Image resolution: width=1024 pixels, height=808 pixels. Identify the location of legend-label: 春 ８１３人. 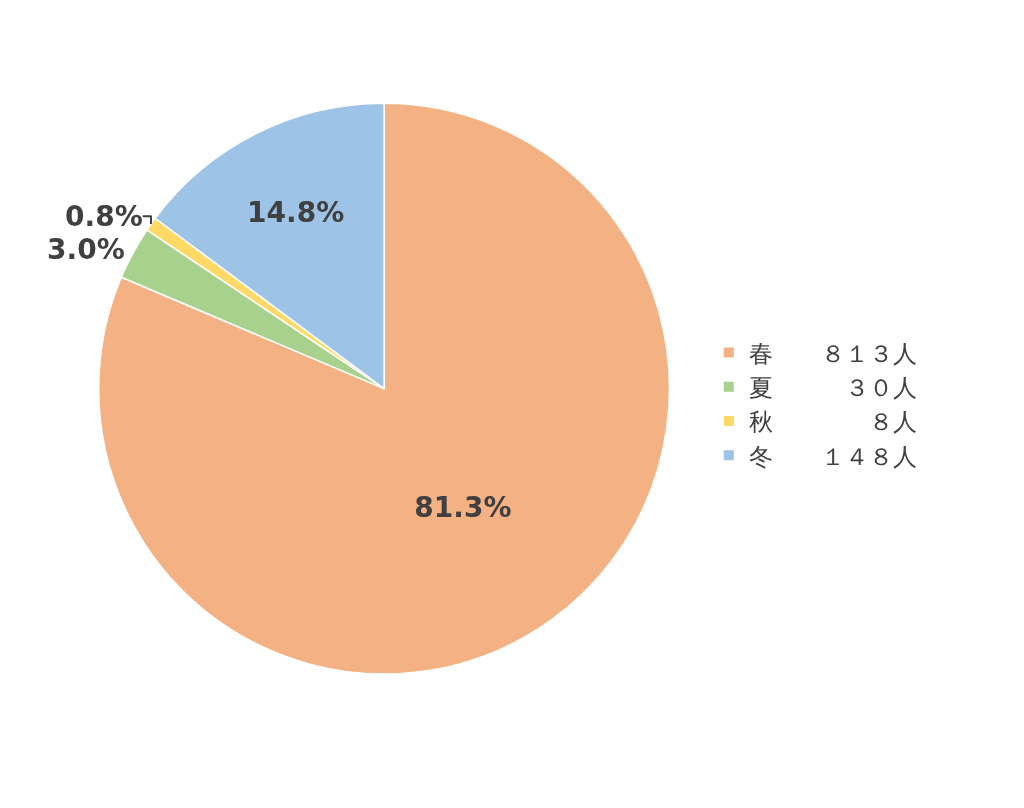
(832, 353).